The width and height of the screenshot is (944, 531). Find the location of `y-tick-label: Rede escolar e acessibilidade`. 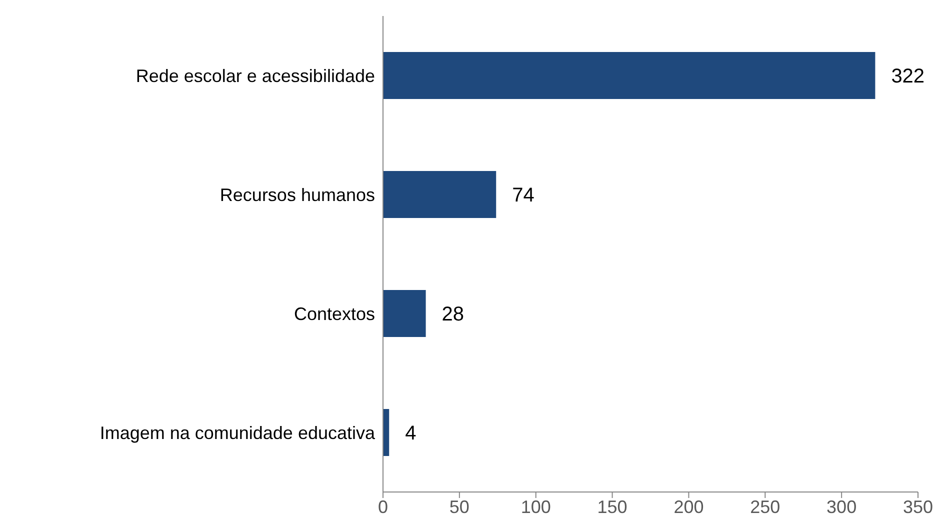

y-tick-label: Rede escolar e acessibilidade is located at coordinates (255, 76).